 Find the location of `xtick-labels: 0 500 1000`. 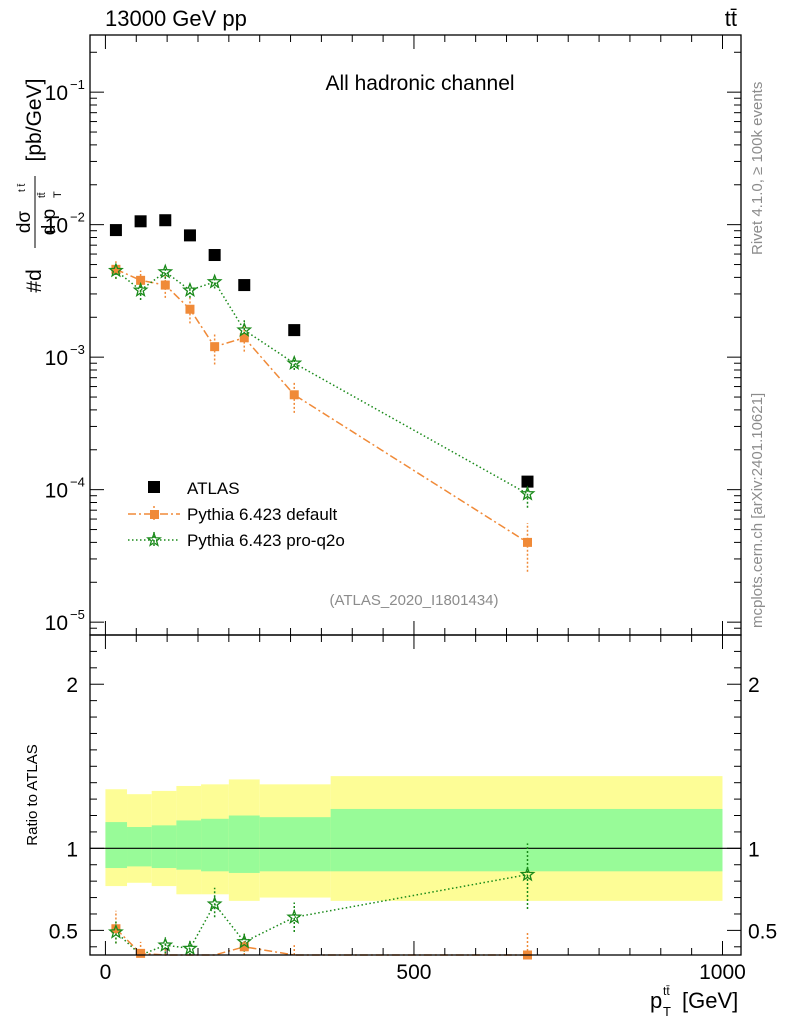

xtick-labels: 0 500 1000 is located at coordinates (423, 972).